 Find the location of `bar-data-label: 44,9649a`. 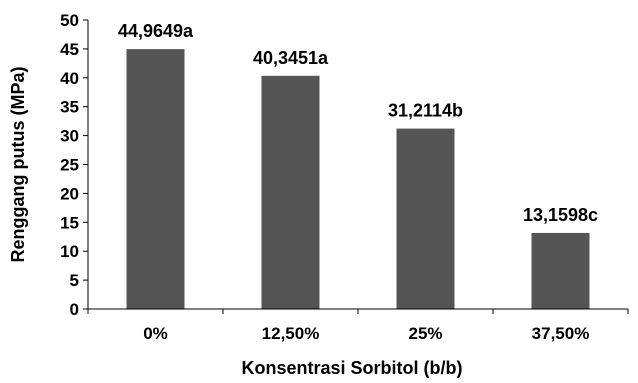

bar-data-label: 44,9649a is located at coordinates (156, 31).